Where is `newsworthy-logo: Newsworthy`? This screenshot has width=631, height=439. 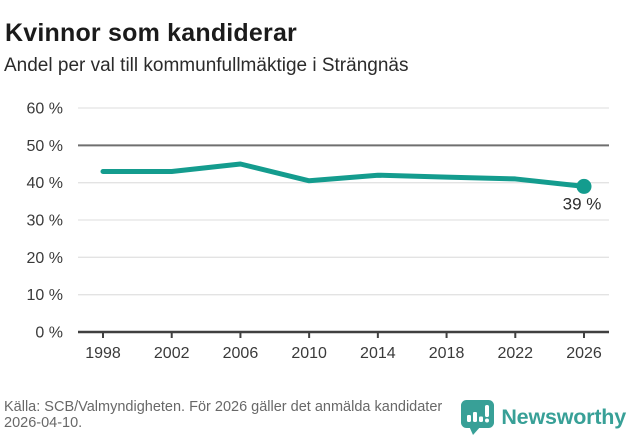
newsworthy-logo: Newsworthy is located at coordinates (543, 417).